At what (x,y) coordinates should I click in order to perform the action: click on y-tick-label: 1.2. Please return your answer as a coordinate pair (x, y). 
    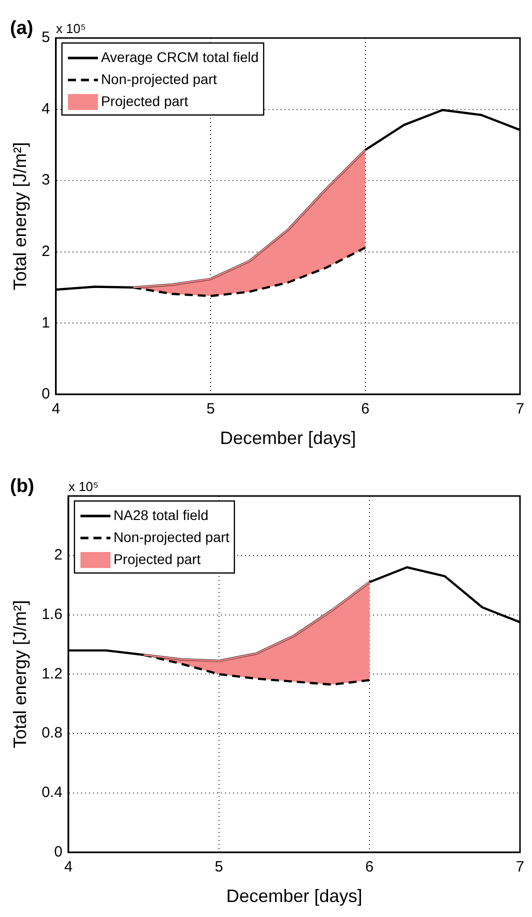
    Looking at the image, I should click on (52, 673).